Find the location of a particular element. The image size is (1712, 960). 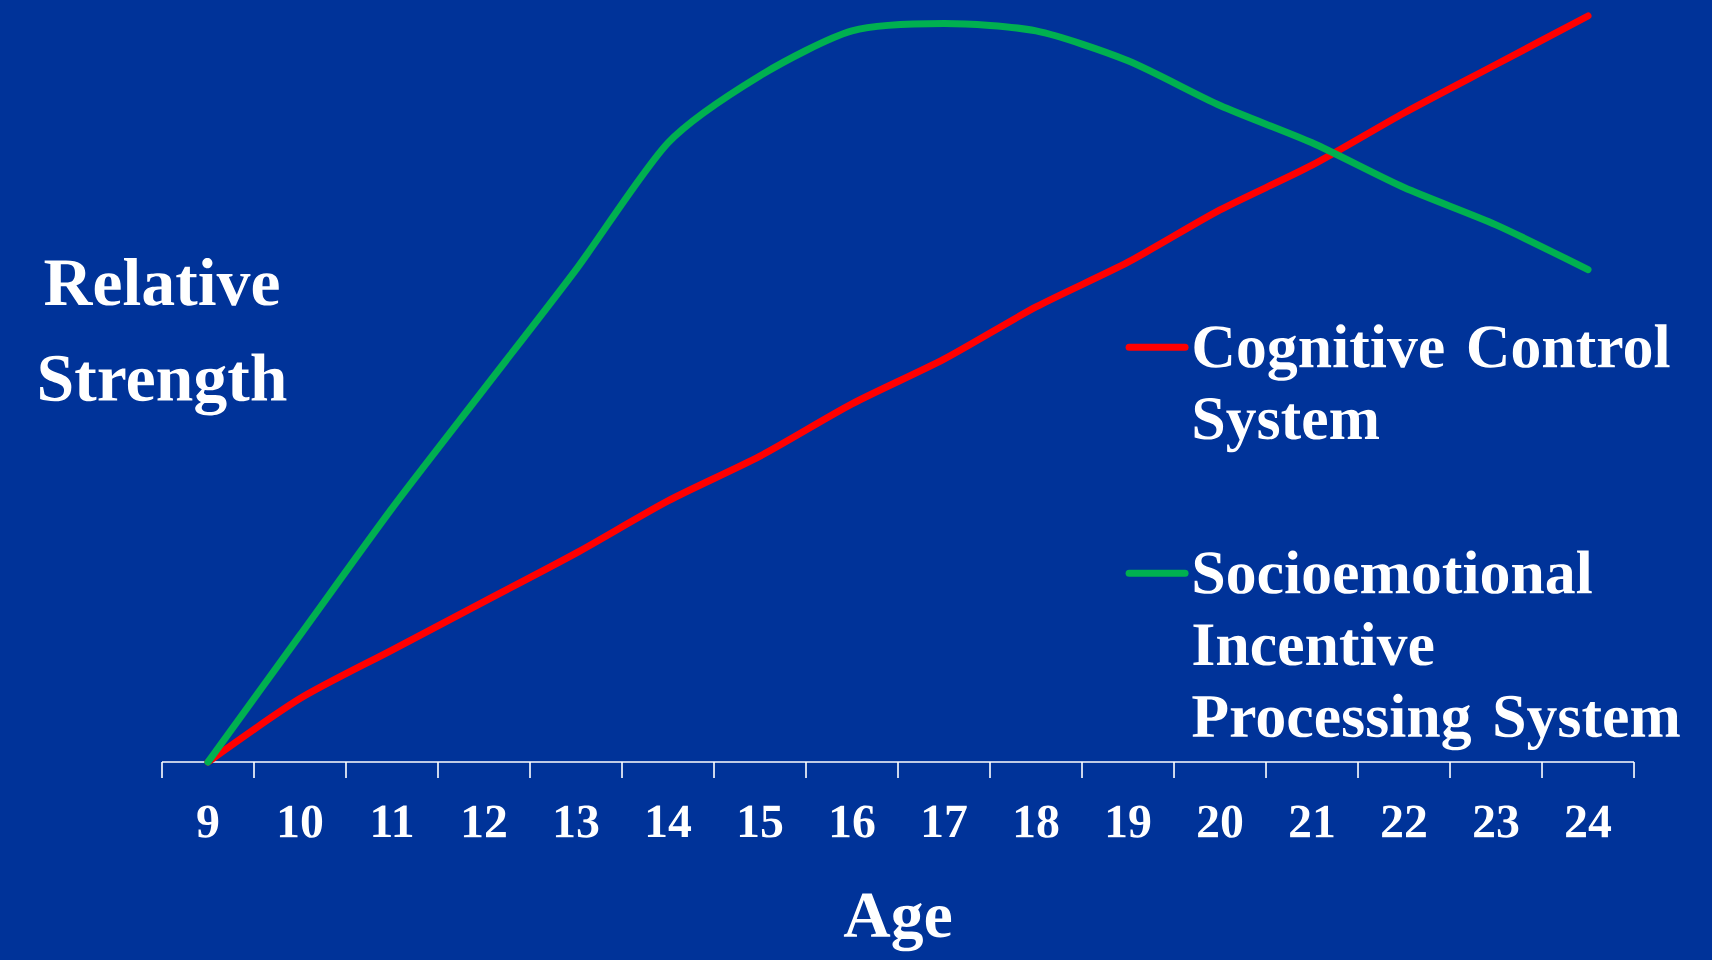

x-tick-label: 16 is located at coordinates (853, 821).